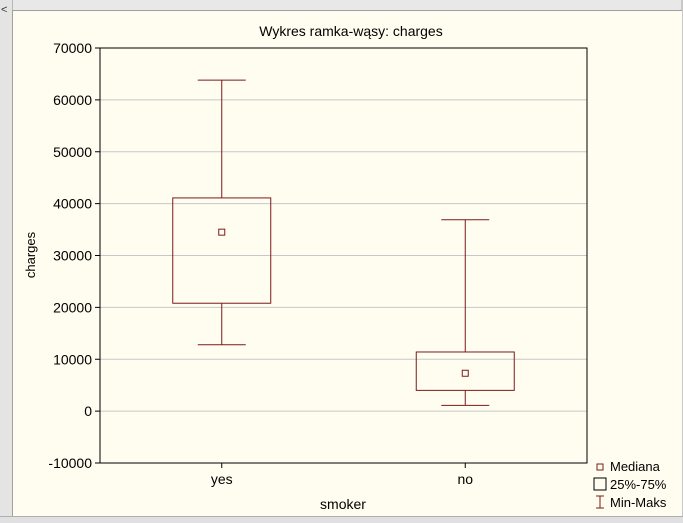 This screenshot has width=683, height=523. I want to click on y-tick-label: -10000, so click(70, 463).